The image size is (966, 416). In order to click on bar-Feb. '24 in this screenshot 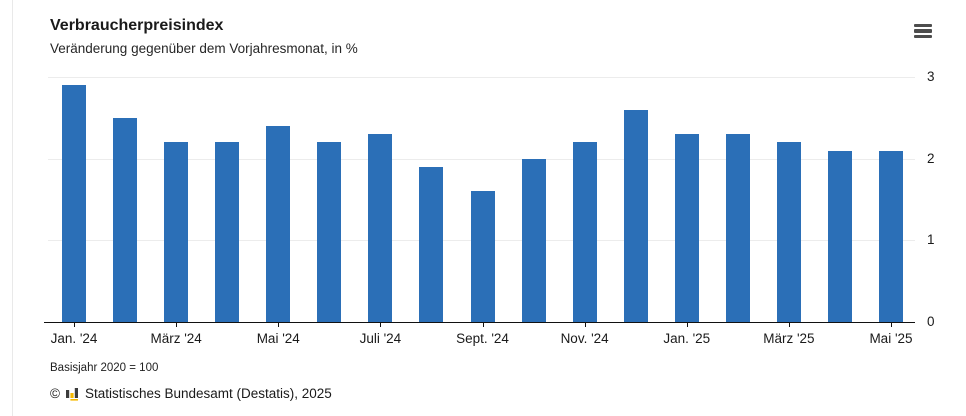, I will do `click(125, 219)`.